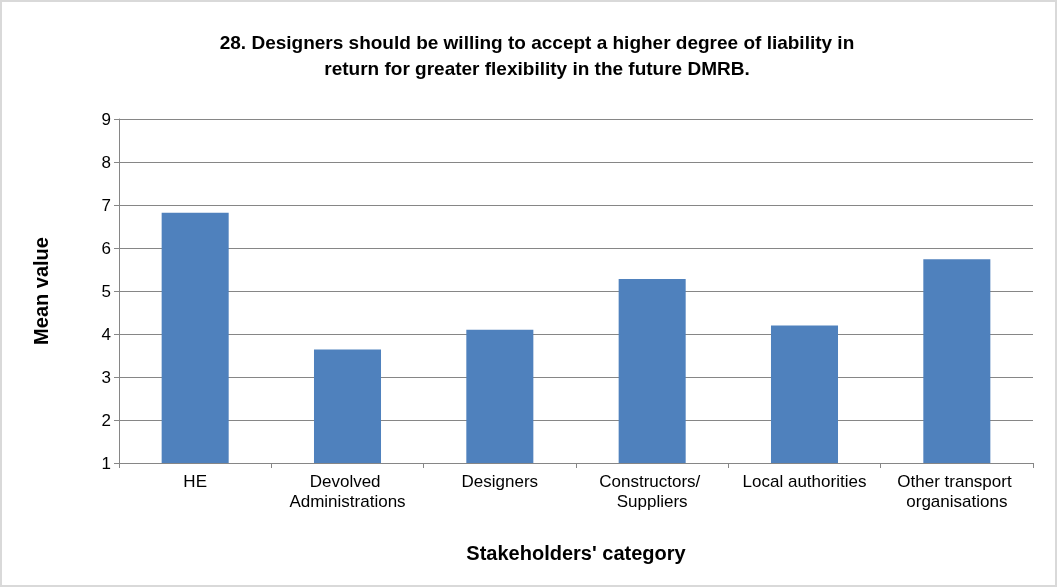  I want to click on x-tick-label: Devolved Administrations, so click(347, 491).